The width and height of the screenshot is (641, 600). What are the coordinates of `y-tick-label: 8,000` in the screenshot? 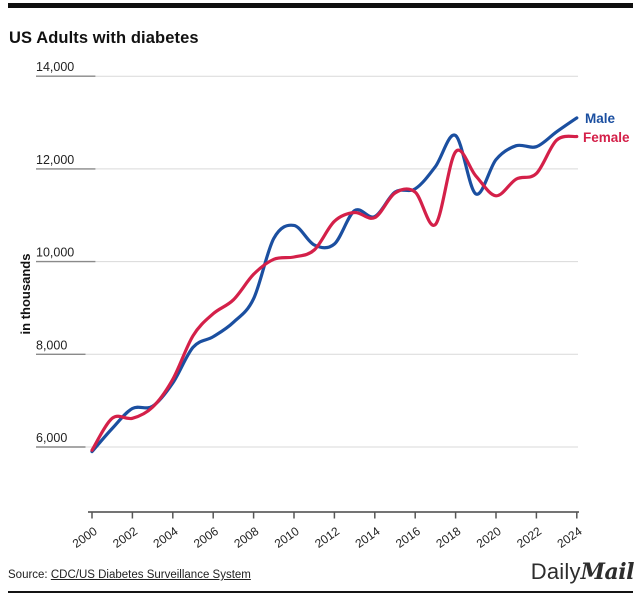 It's located at (51, 345).